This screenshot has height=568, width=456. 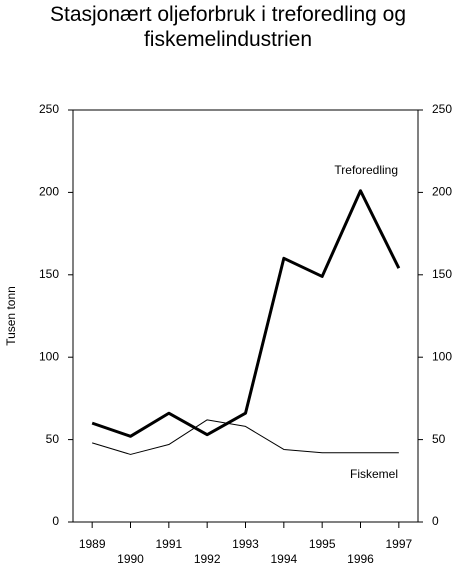 What do you see at coordinates (245, 437) in the screenshot?
I see `series-line` at bounding box center [245, 437].